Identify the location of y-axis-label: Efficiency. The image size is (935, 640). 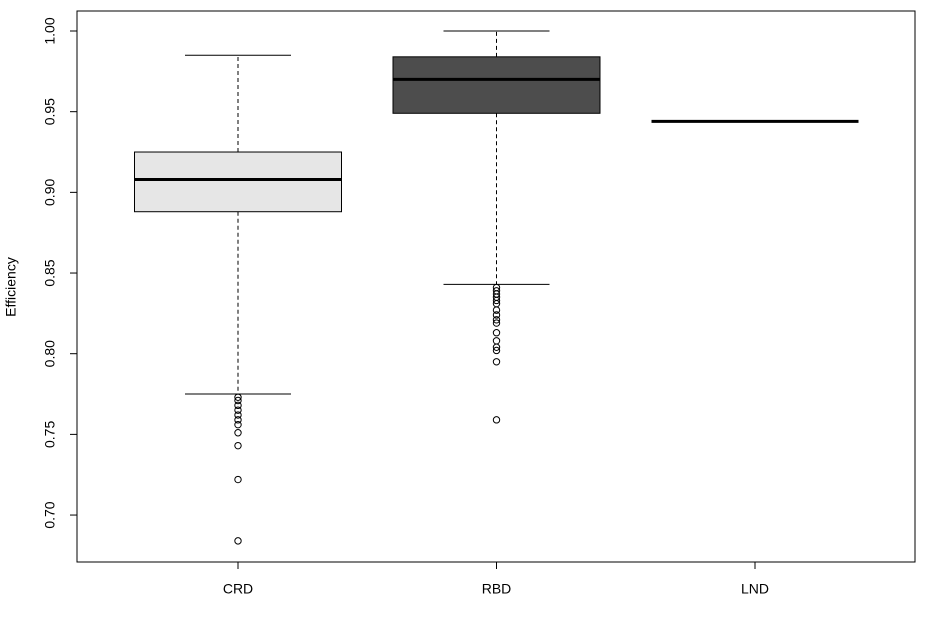
(11, 287).